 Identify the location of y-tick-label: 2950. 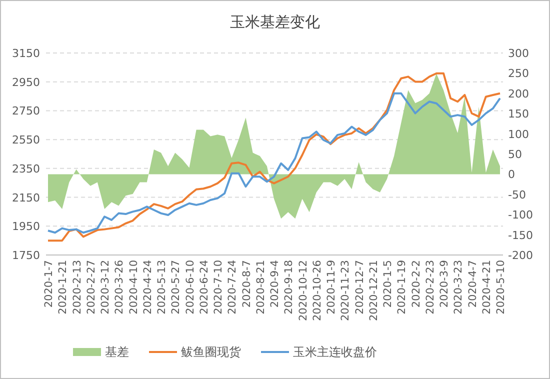
(26, 82).